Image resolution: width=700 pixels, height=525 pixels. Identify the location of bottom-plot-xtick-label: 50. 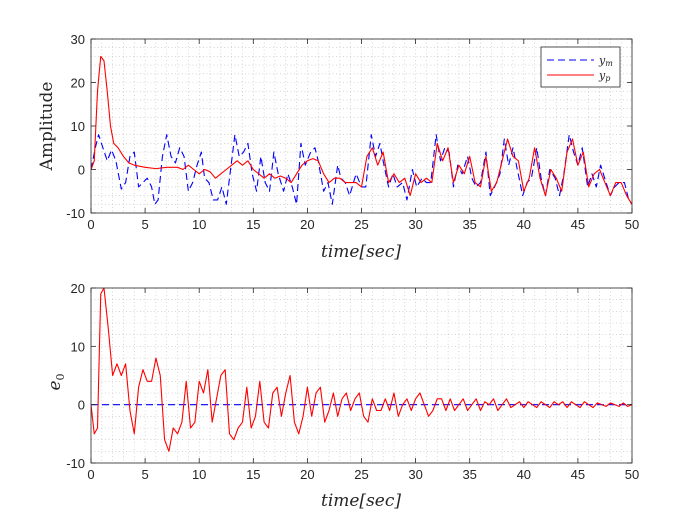
(632, 474).